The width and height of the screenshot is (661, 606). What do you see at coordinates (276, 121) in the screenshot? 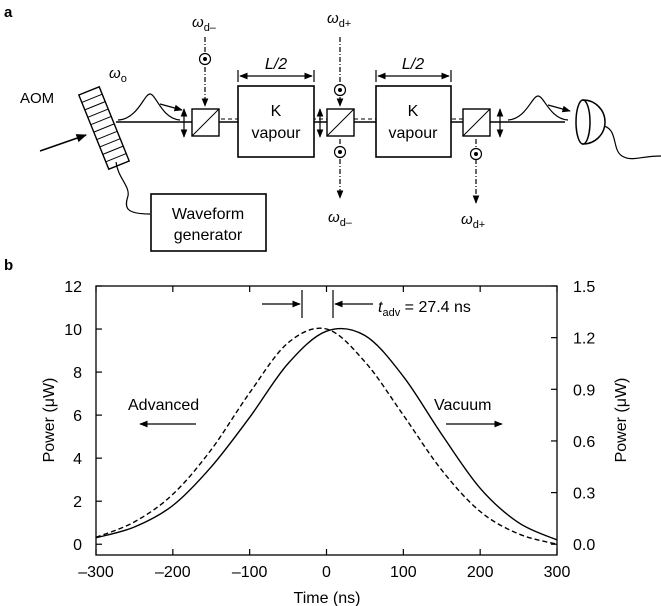
I see `vapour-cell-1: K vapour` at bounding box center [276, 121].